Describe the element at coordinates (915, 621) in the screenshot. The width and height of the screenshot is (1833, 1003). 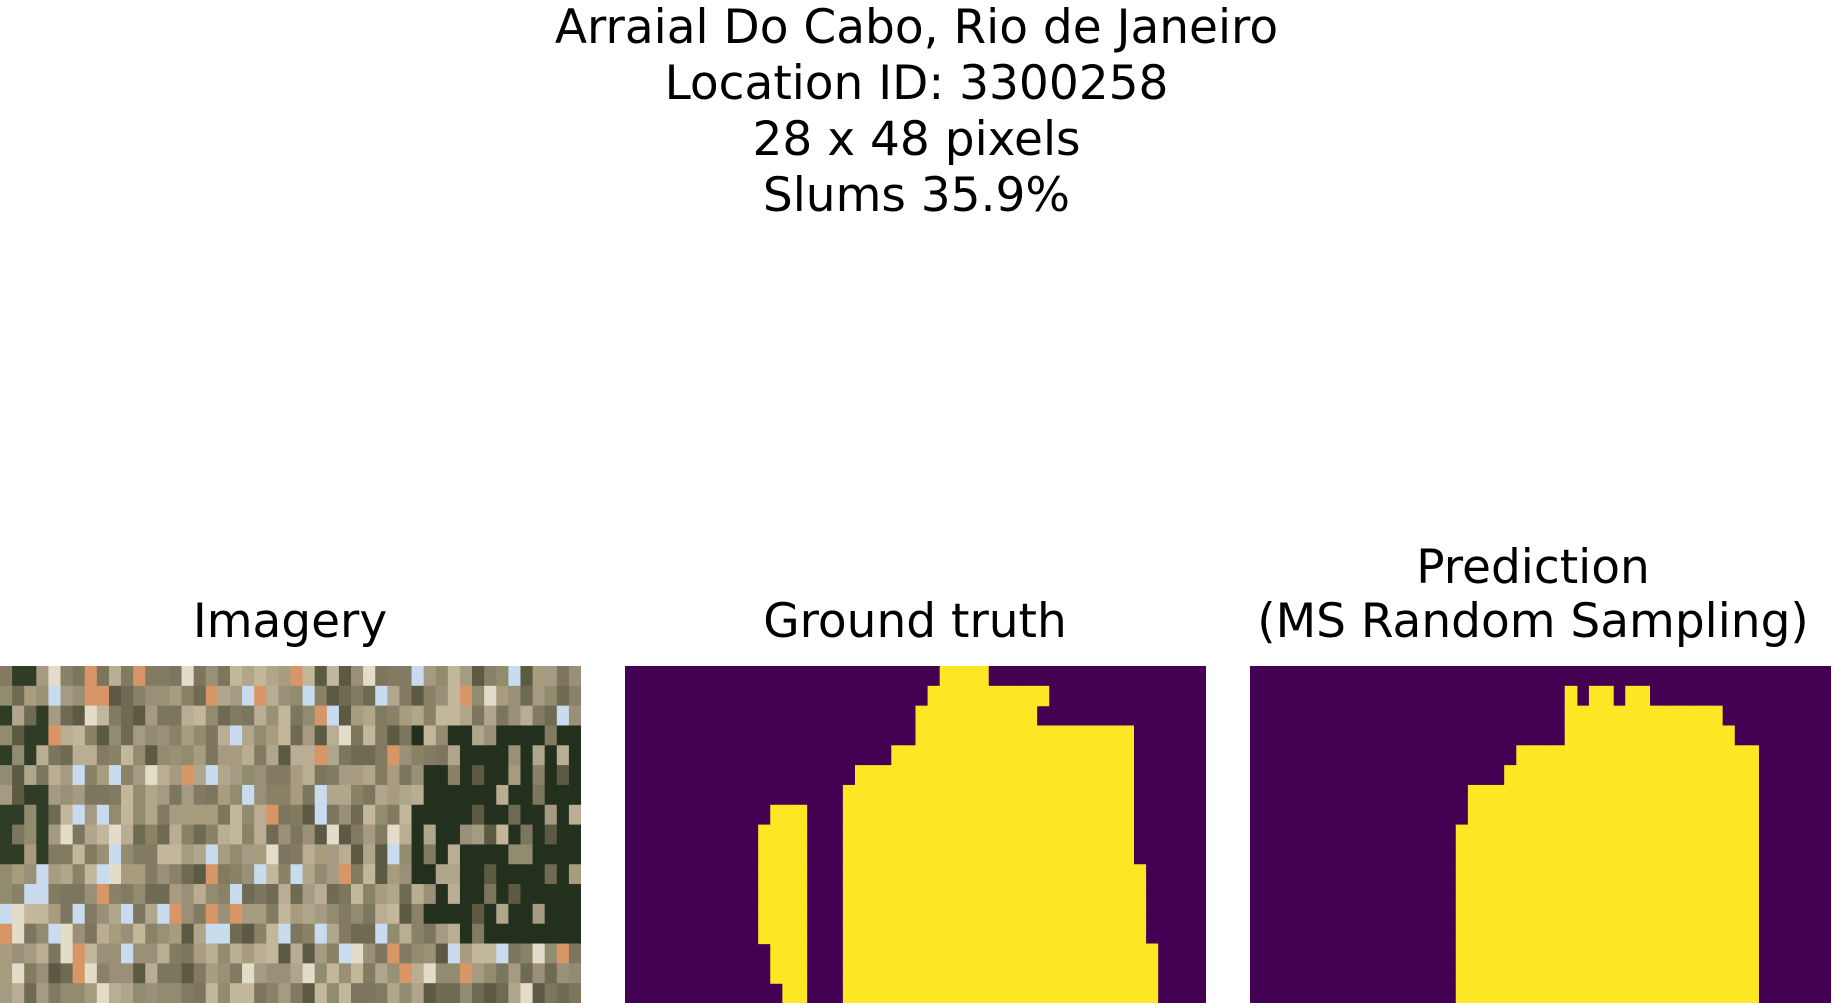
I see `ground-truth-title: Ground truth` at that location.